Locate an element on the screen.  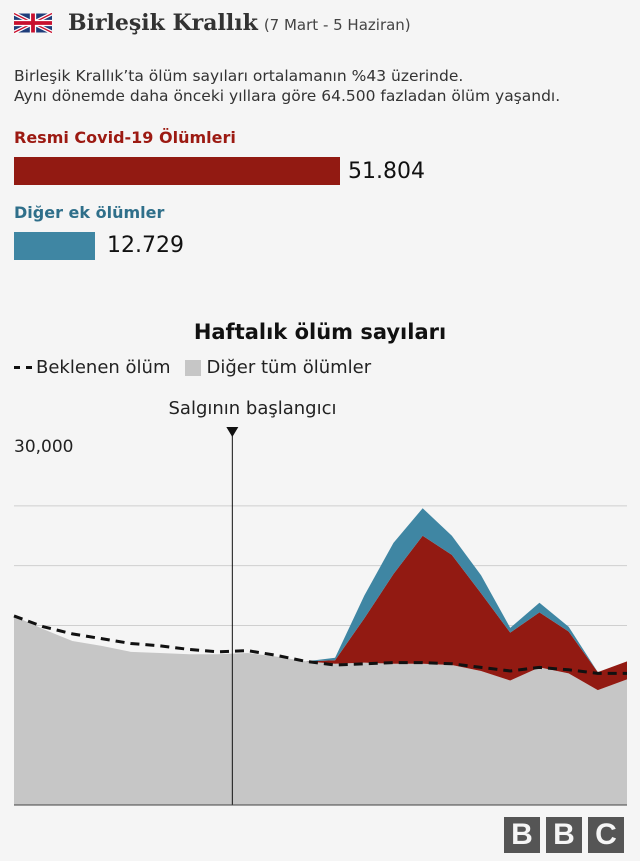
header: Birleşik Krallık (7 Mart - 5 Haziran) is located at coordinates (212, 23).